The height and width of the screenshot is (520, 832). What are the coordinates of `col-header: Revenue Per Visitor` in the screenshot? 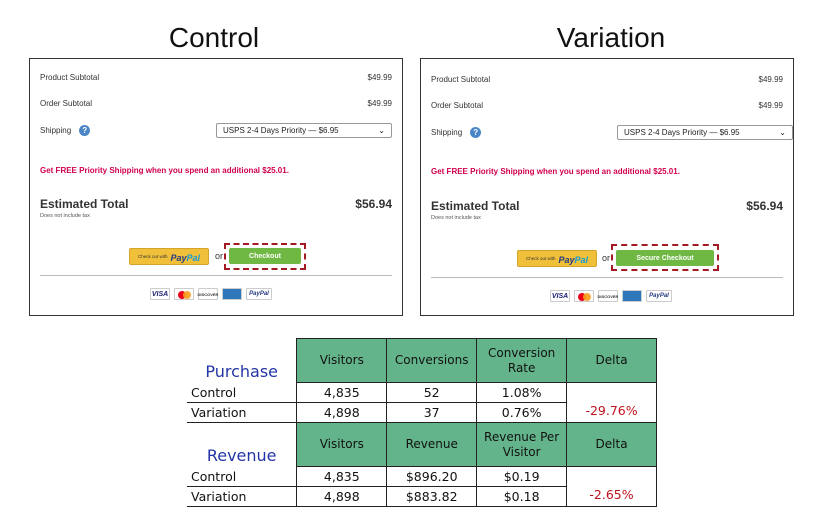 It's located at (522, 444).